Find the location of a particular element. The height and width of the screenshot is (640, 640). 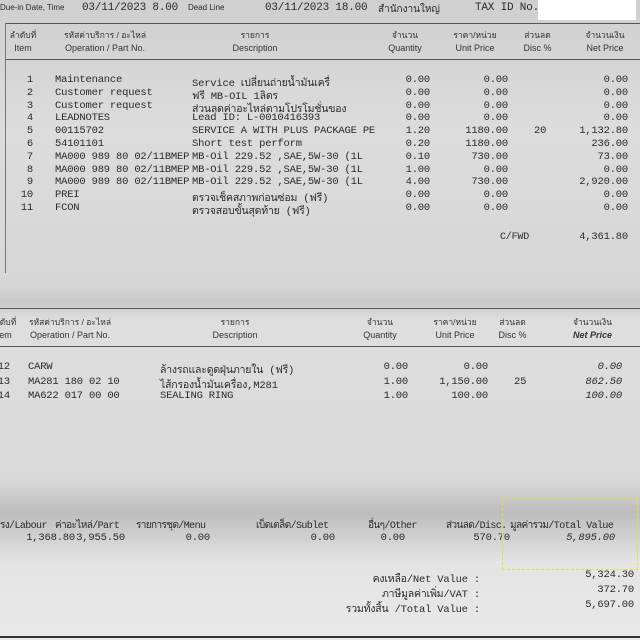

header2-bottom-border is located at coordinates (320, 346).